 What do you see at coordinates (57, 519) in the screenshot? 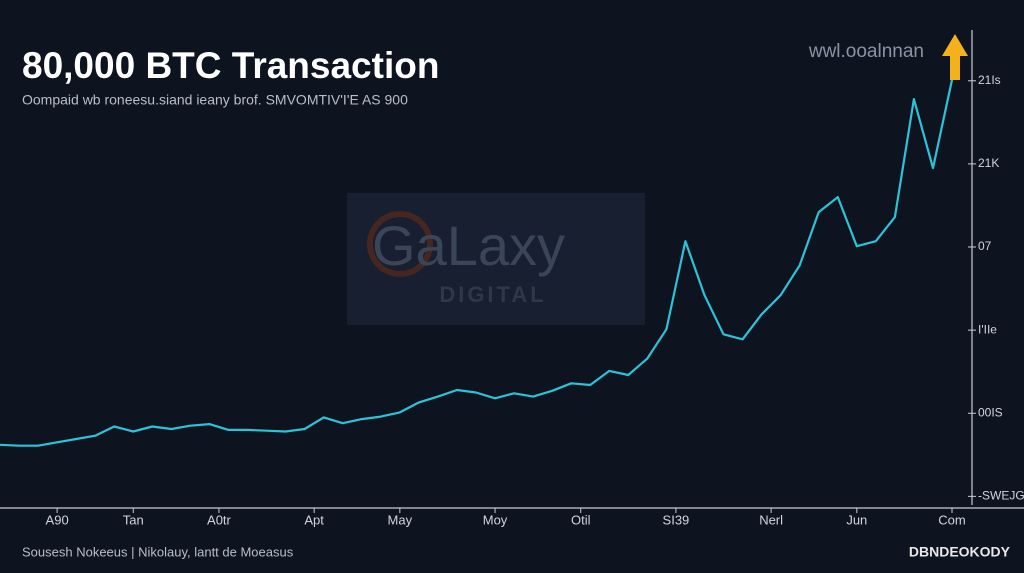
I see `x-tick-label: A90` at bounding box center [57, 519].